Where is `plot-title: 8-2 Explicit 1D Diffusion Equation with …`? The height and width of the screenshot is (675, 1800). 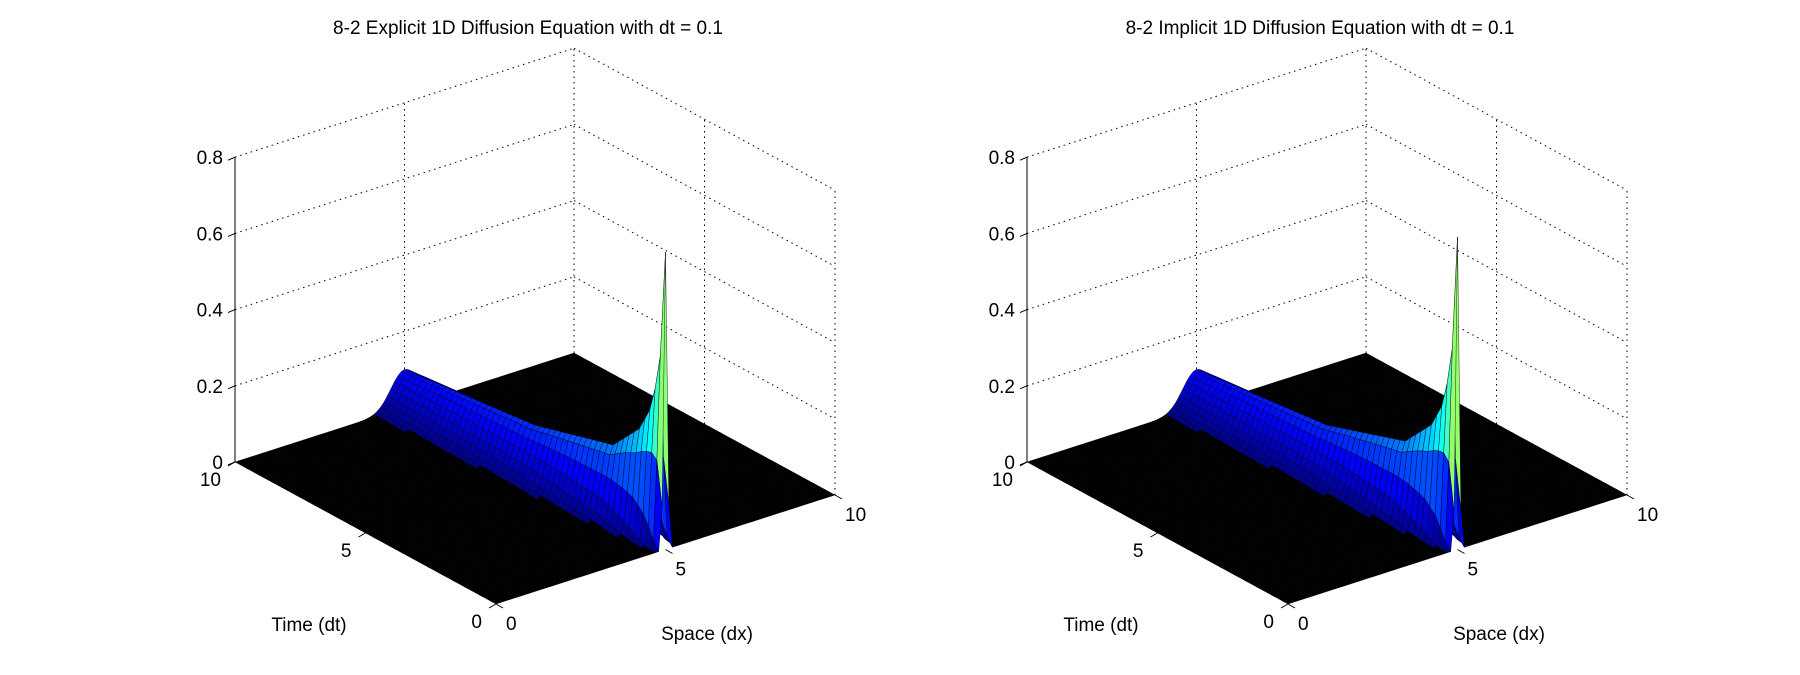
plot-title: 8-2 Explicit 1D Diffusion Equation with … is located at coordinates (528, 28).